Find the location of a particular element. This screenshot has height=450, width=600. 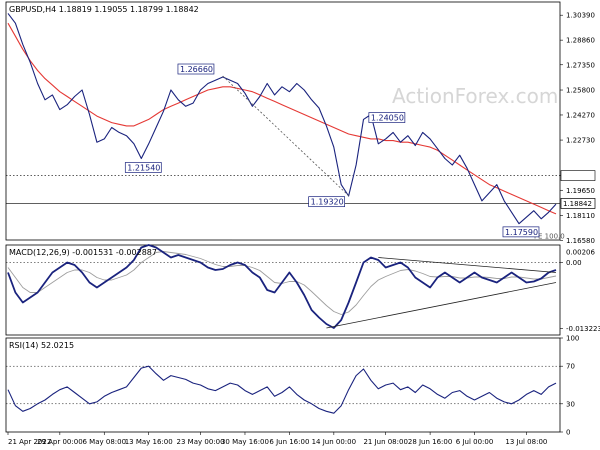

annotation-label: 1.19320 is located at coordinates (327, 202).